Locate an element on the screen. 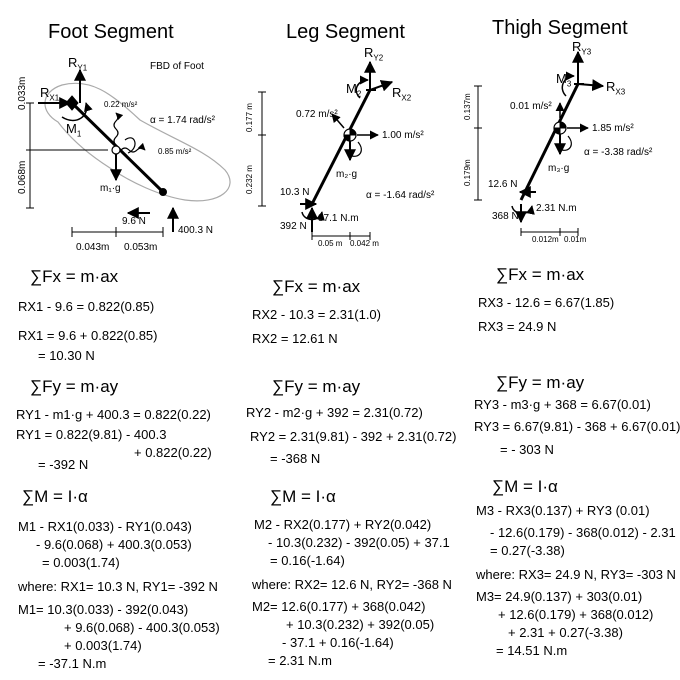 The image size is (680, 680). foot-rx-label: RX1 is located at coordinates (50, 94).